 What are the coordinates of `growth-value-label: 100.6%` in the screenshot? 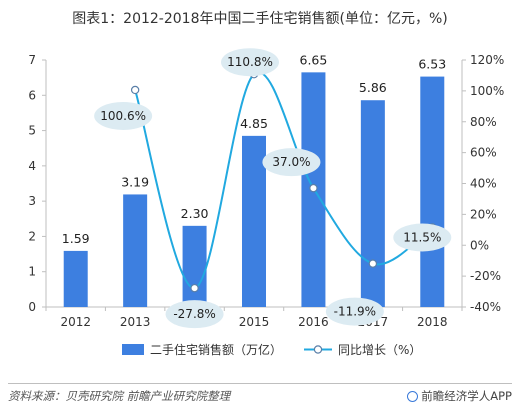 It's located at (123, 116).